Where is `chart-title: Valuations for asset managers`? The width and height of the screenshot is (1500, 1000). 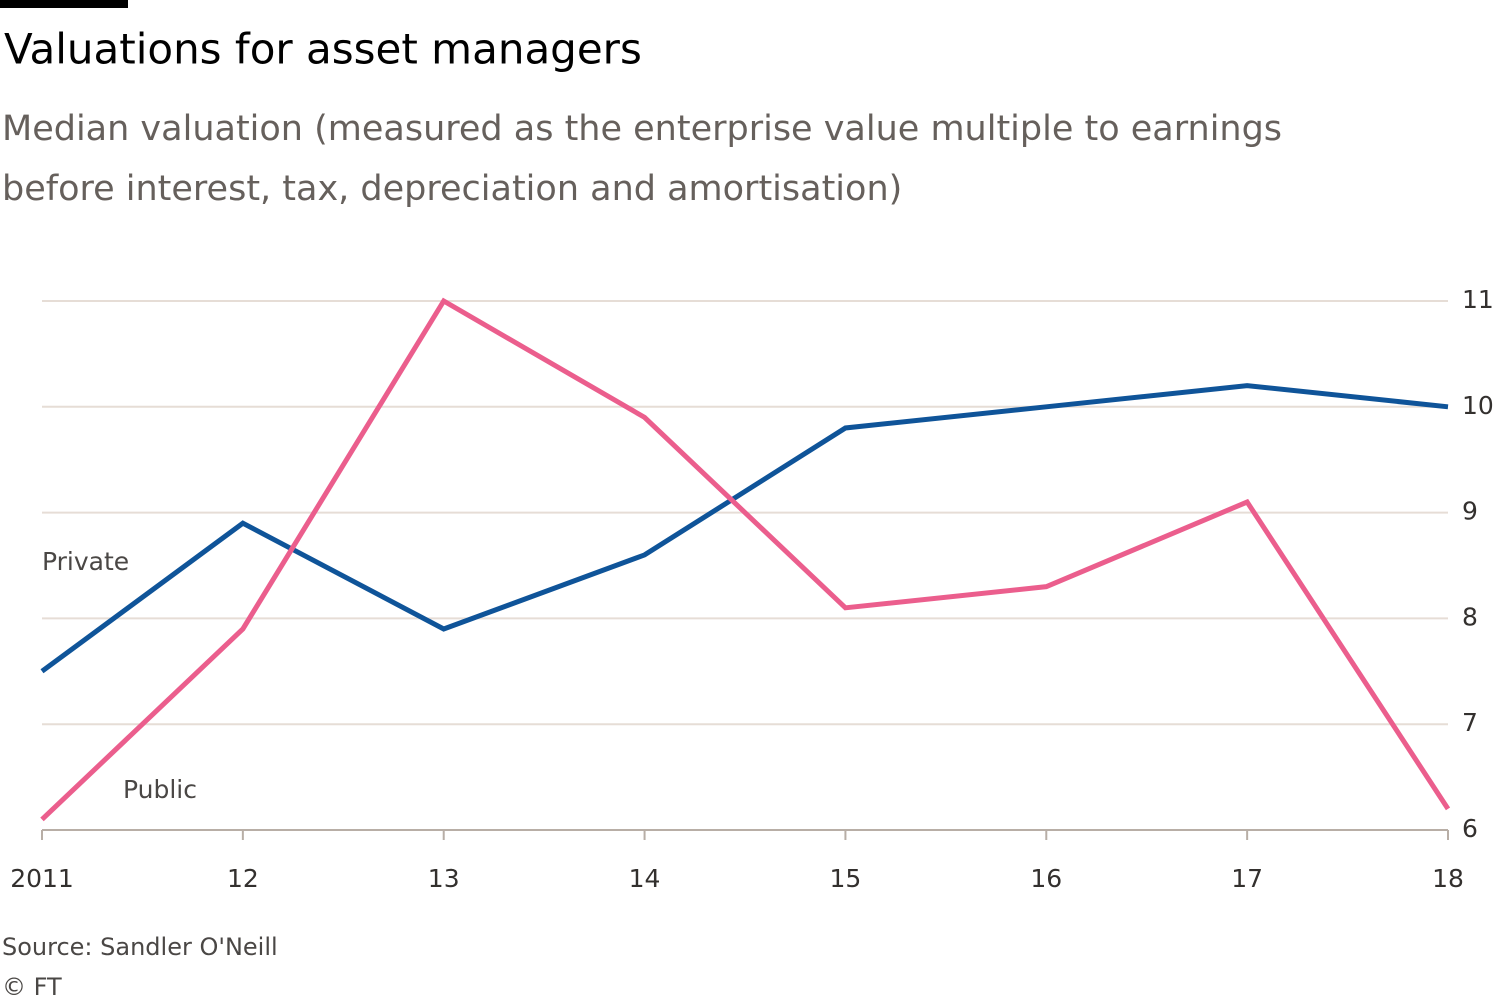 chart-title: Valuations for asset managers is located at coordinates (323, 49).